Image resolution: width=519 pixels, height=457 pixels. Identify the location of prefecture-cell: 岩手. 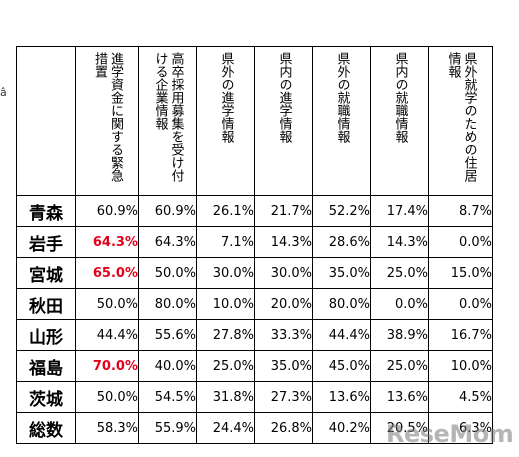
(46, 242).